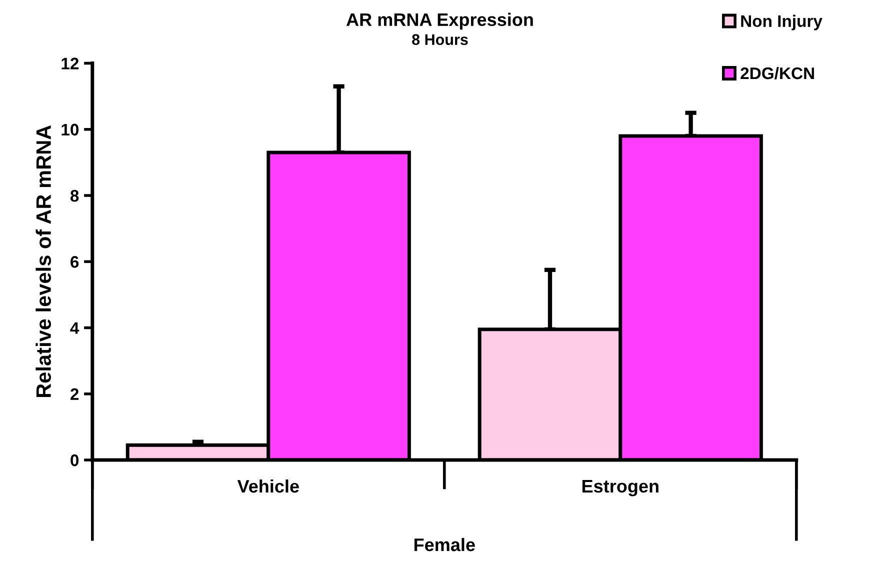 The width and height of the screenshot is (880, 575). I want to click on x-axis-title: Female, so click(444, 545).